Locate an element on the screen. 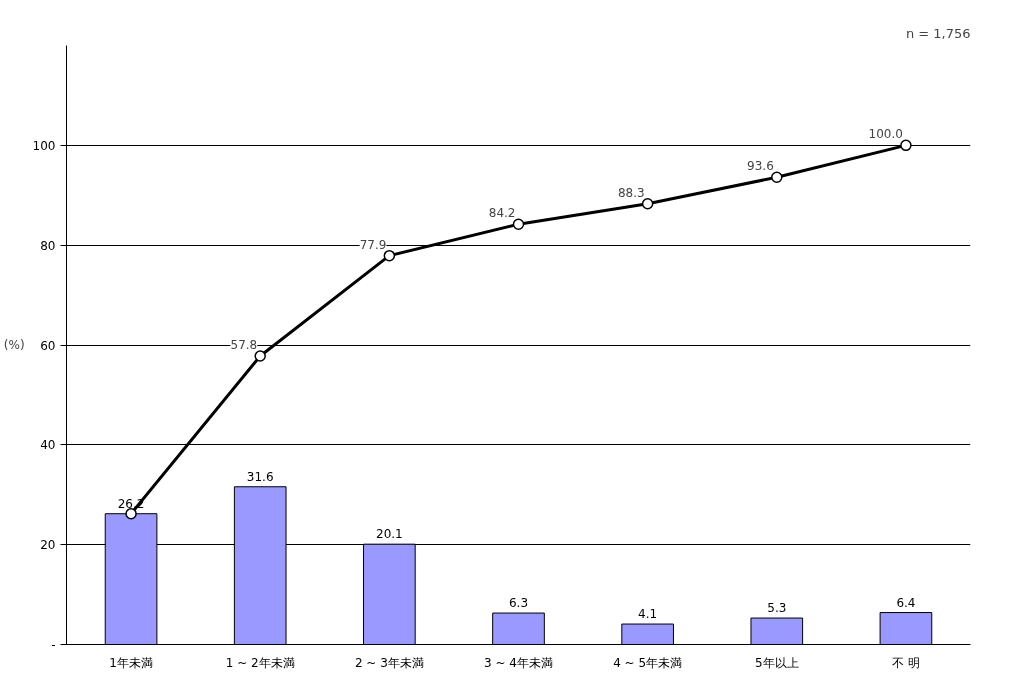 This screenshot has height=684, width=1015. x-tick-label: 5年以上 is located at coordinates (776, 662).